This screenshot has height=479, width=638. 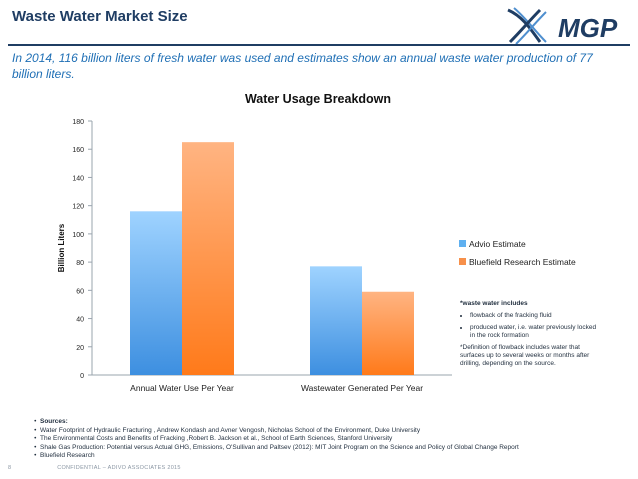 What do you see at coordinates (119, 468) in the screenshot?
I see `confidential-label: CONFIDENTIAL – ADIVO ASSOCIATES 2015` at bounding box center [119, 468].